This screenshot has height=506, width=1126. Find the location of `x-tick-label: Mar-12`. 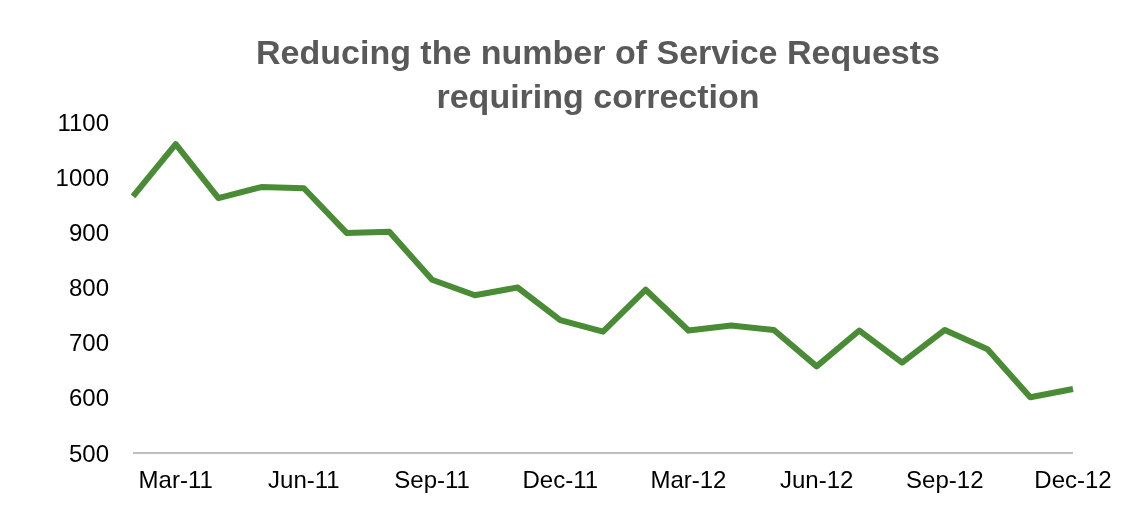

x-tick-label: Mar-12 is located at coordinates (688, 480).